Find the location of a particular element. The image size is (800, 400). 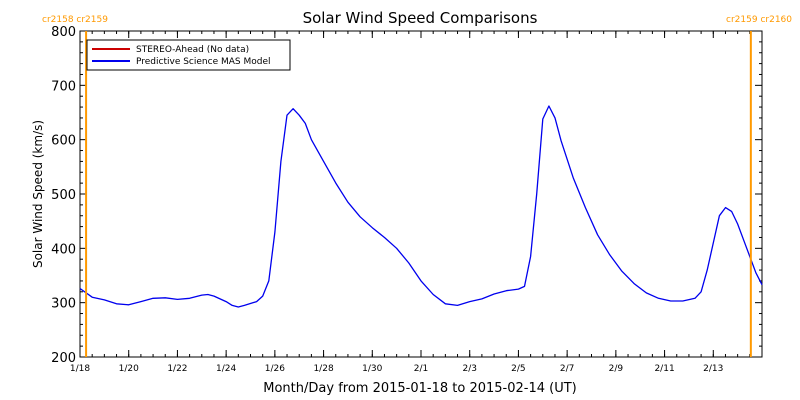

x-tick-label: 2/7 is located at coordinates (567, 369).